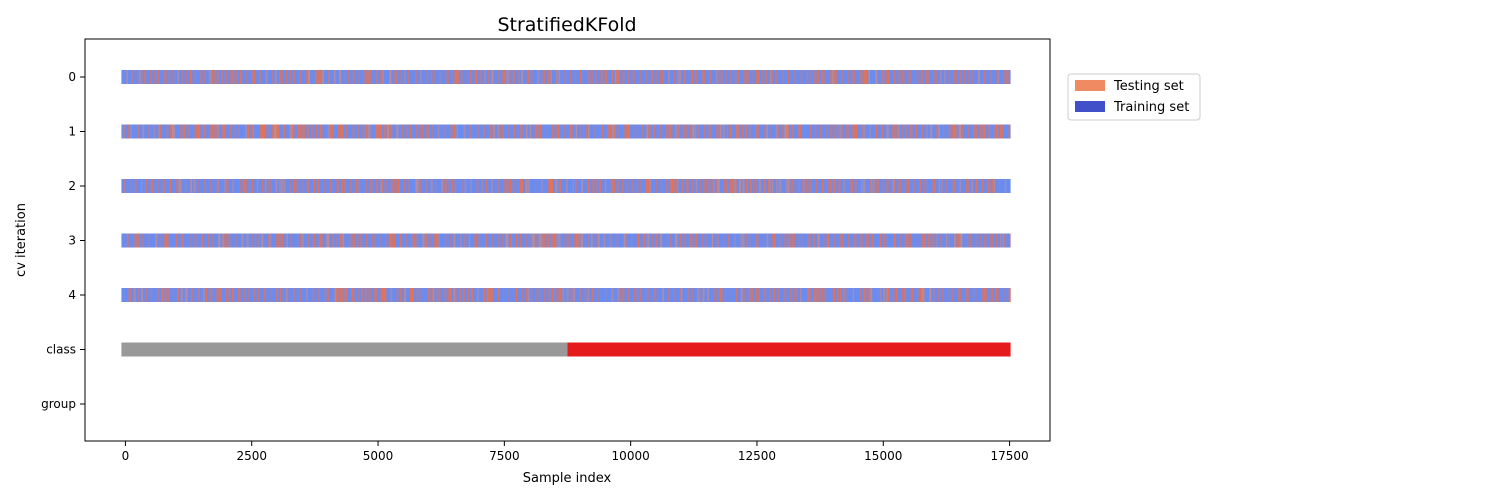  Describe the element at coordinates (1090, 106) in the screenshot. I see `legend-swatch-training` at that location.